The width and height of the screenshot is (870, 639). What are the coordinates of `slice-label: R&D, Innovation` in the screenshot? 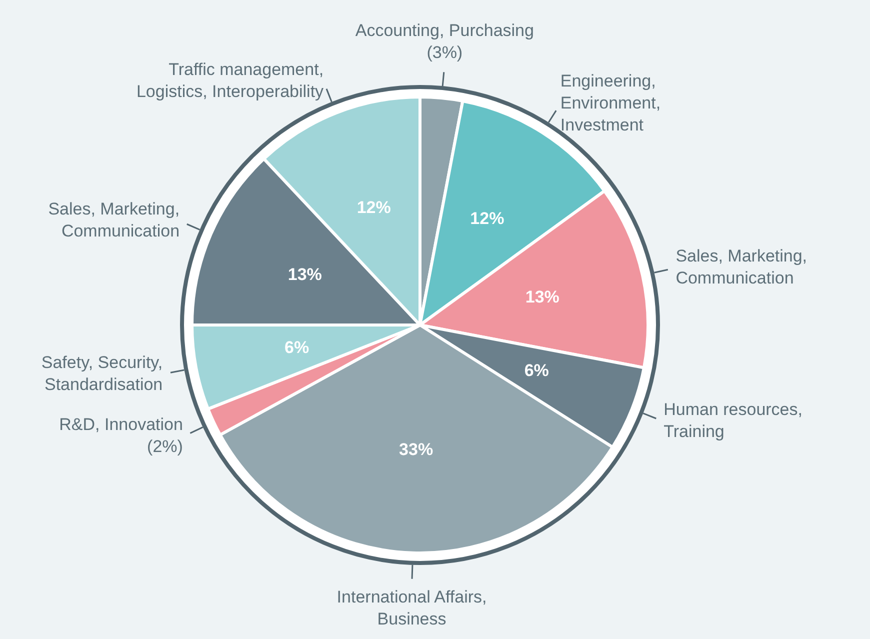 It's located at (121, 424).